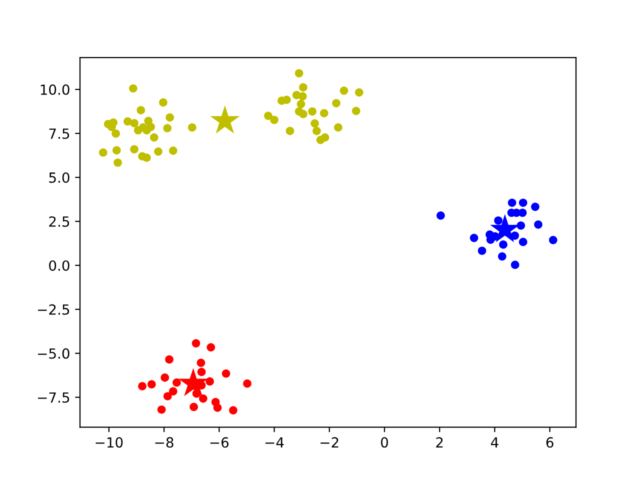 The image size is (640, 480). I want to click on x-tick-label: −8, so click(164, 442).